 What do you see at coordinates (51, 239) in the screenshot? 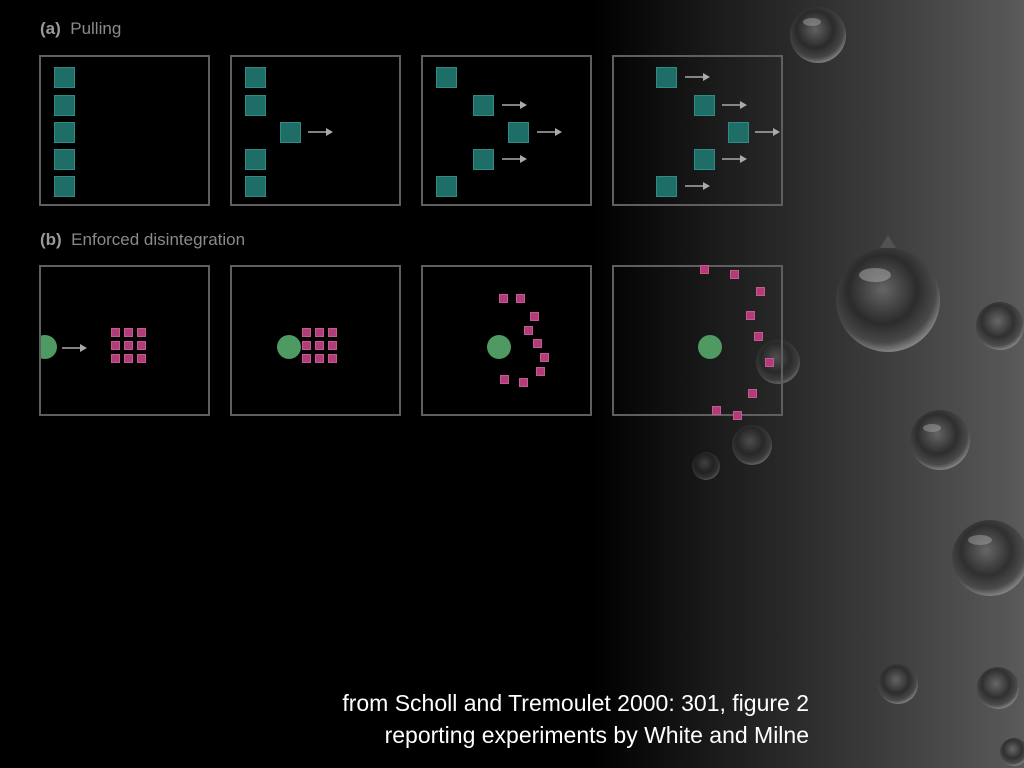
I see `section-b-letter: (b)` at bounding box center [51, 239].